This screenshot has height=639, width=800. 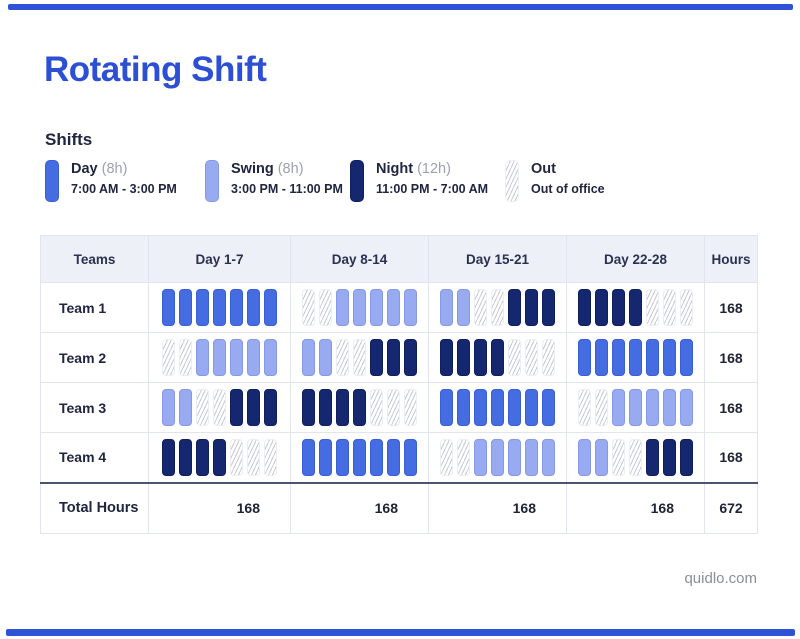 I want to click on legend-item-swing: Swing (8h) 3:00 PM - 11:00 PM, so click(x=274, y=181).